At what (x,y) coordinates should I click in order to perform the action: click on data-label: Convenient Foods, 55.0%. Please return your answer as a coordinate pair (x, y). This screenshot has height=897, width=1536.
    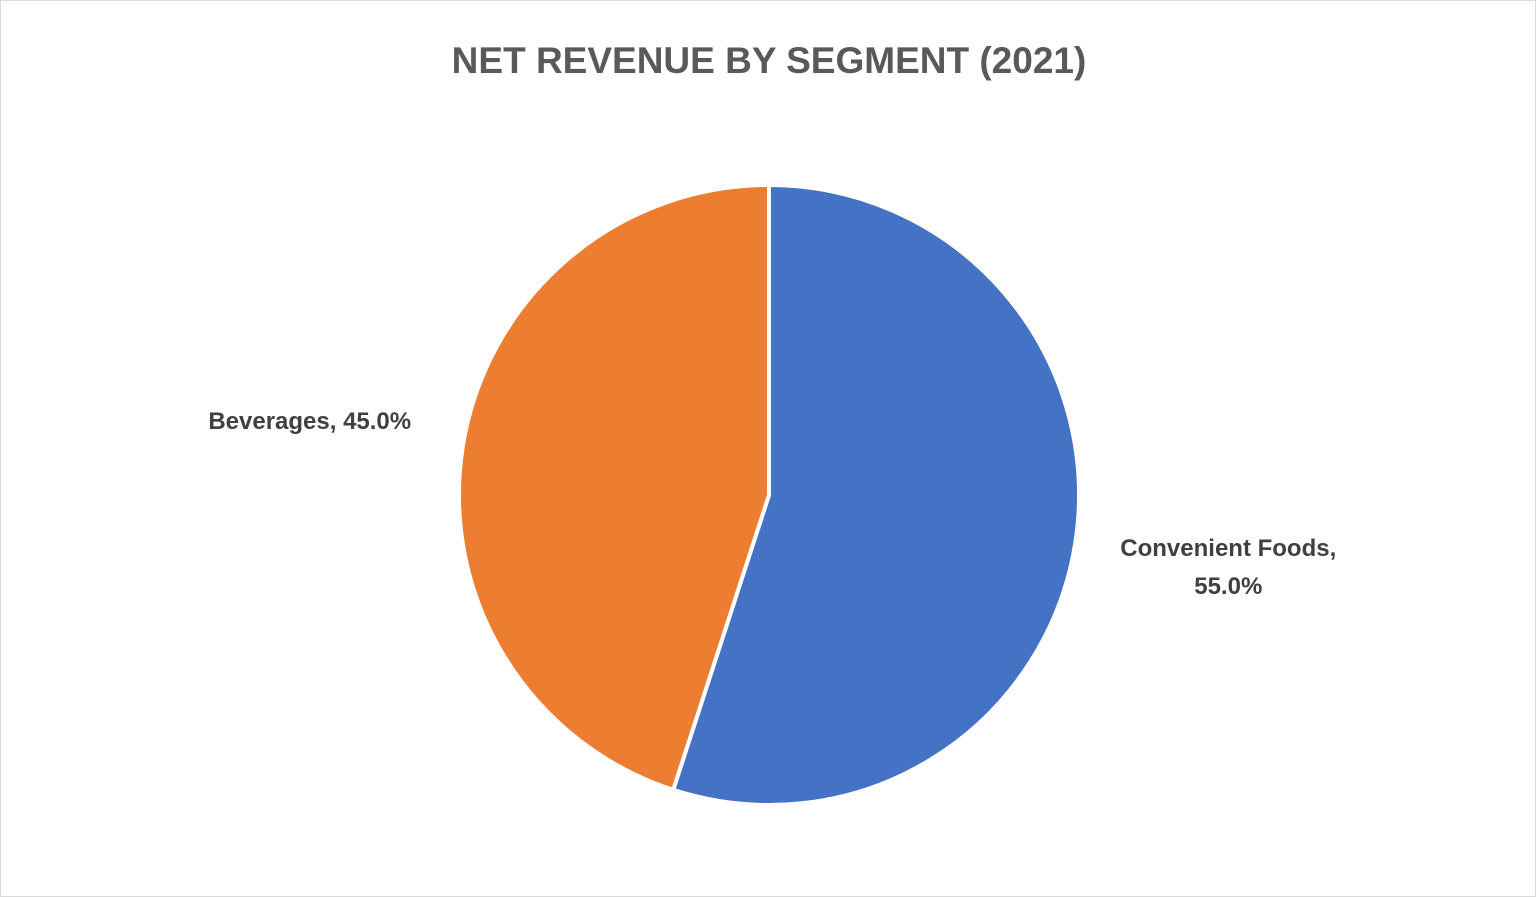
    Looking at the image, I should click on (1228, 567).